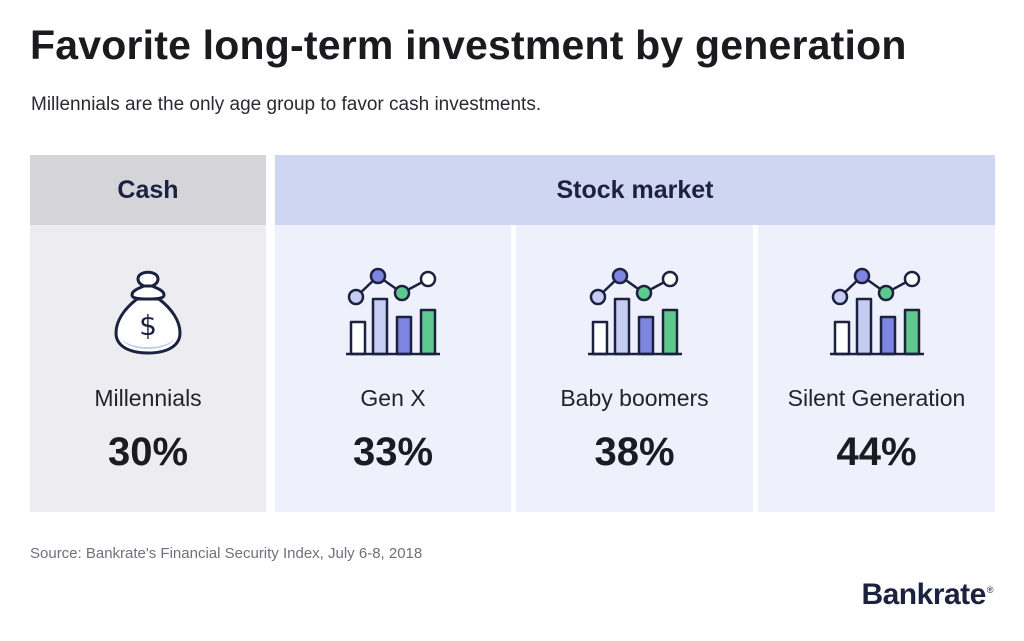 The image size is (1024, 641). Describe the element at coordinates (923, 594) in the screenshot. I see `logo-text: Bankrate` at that location.